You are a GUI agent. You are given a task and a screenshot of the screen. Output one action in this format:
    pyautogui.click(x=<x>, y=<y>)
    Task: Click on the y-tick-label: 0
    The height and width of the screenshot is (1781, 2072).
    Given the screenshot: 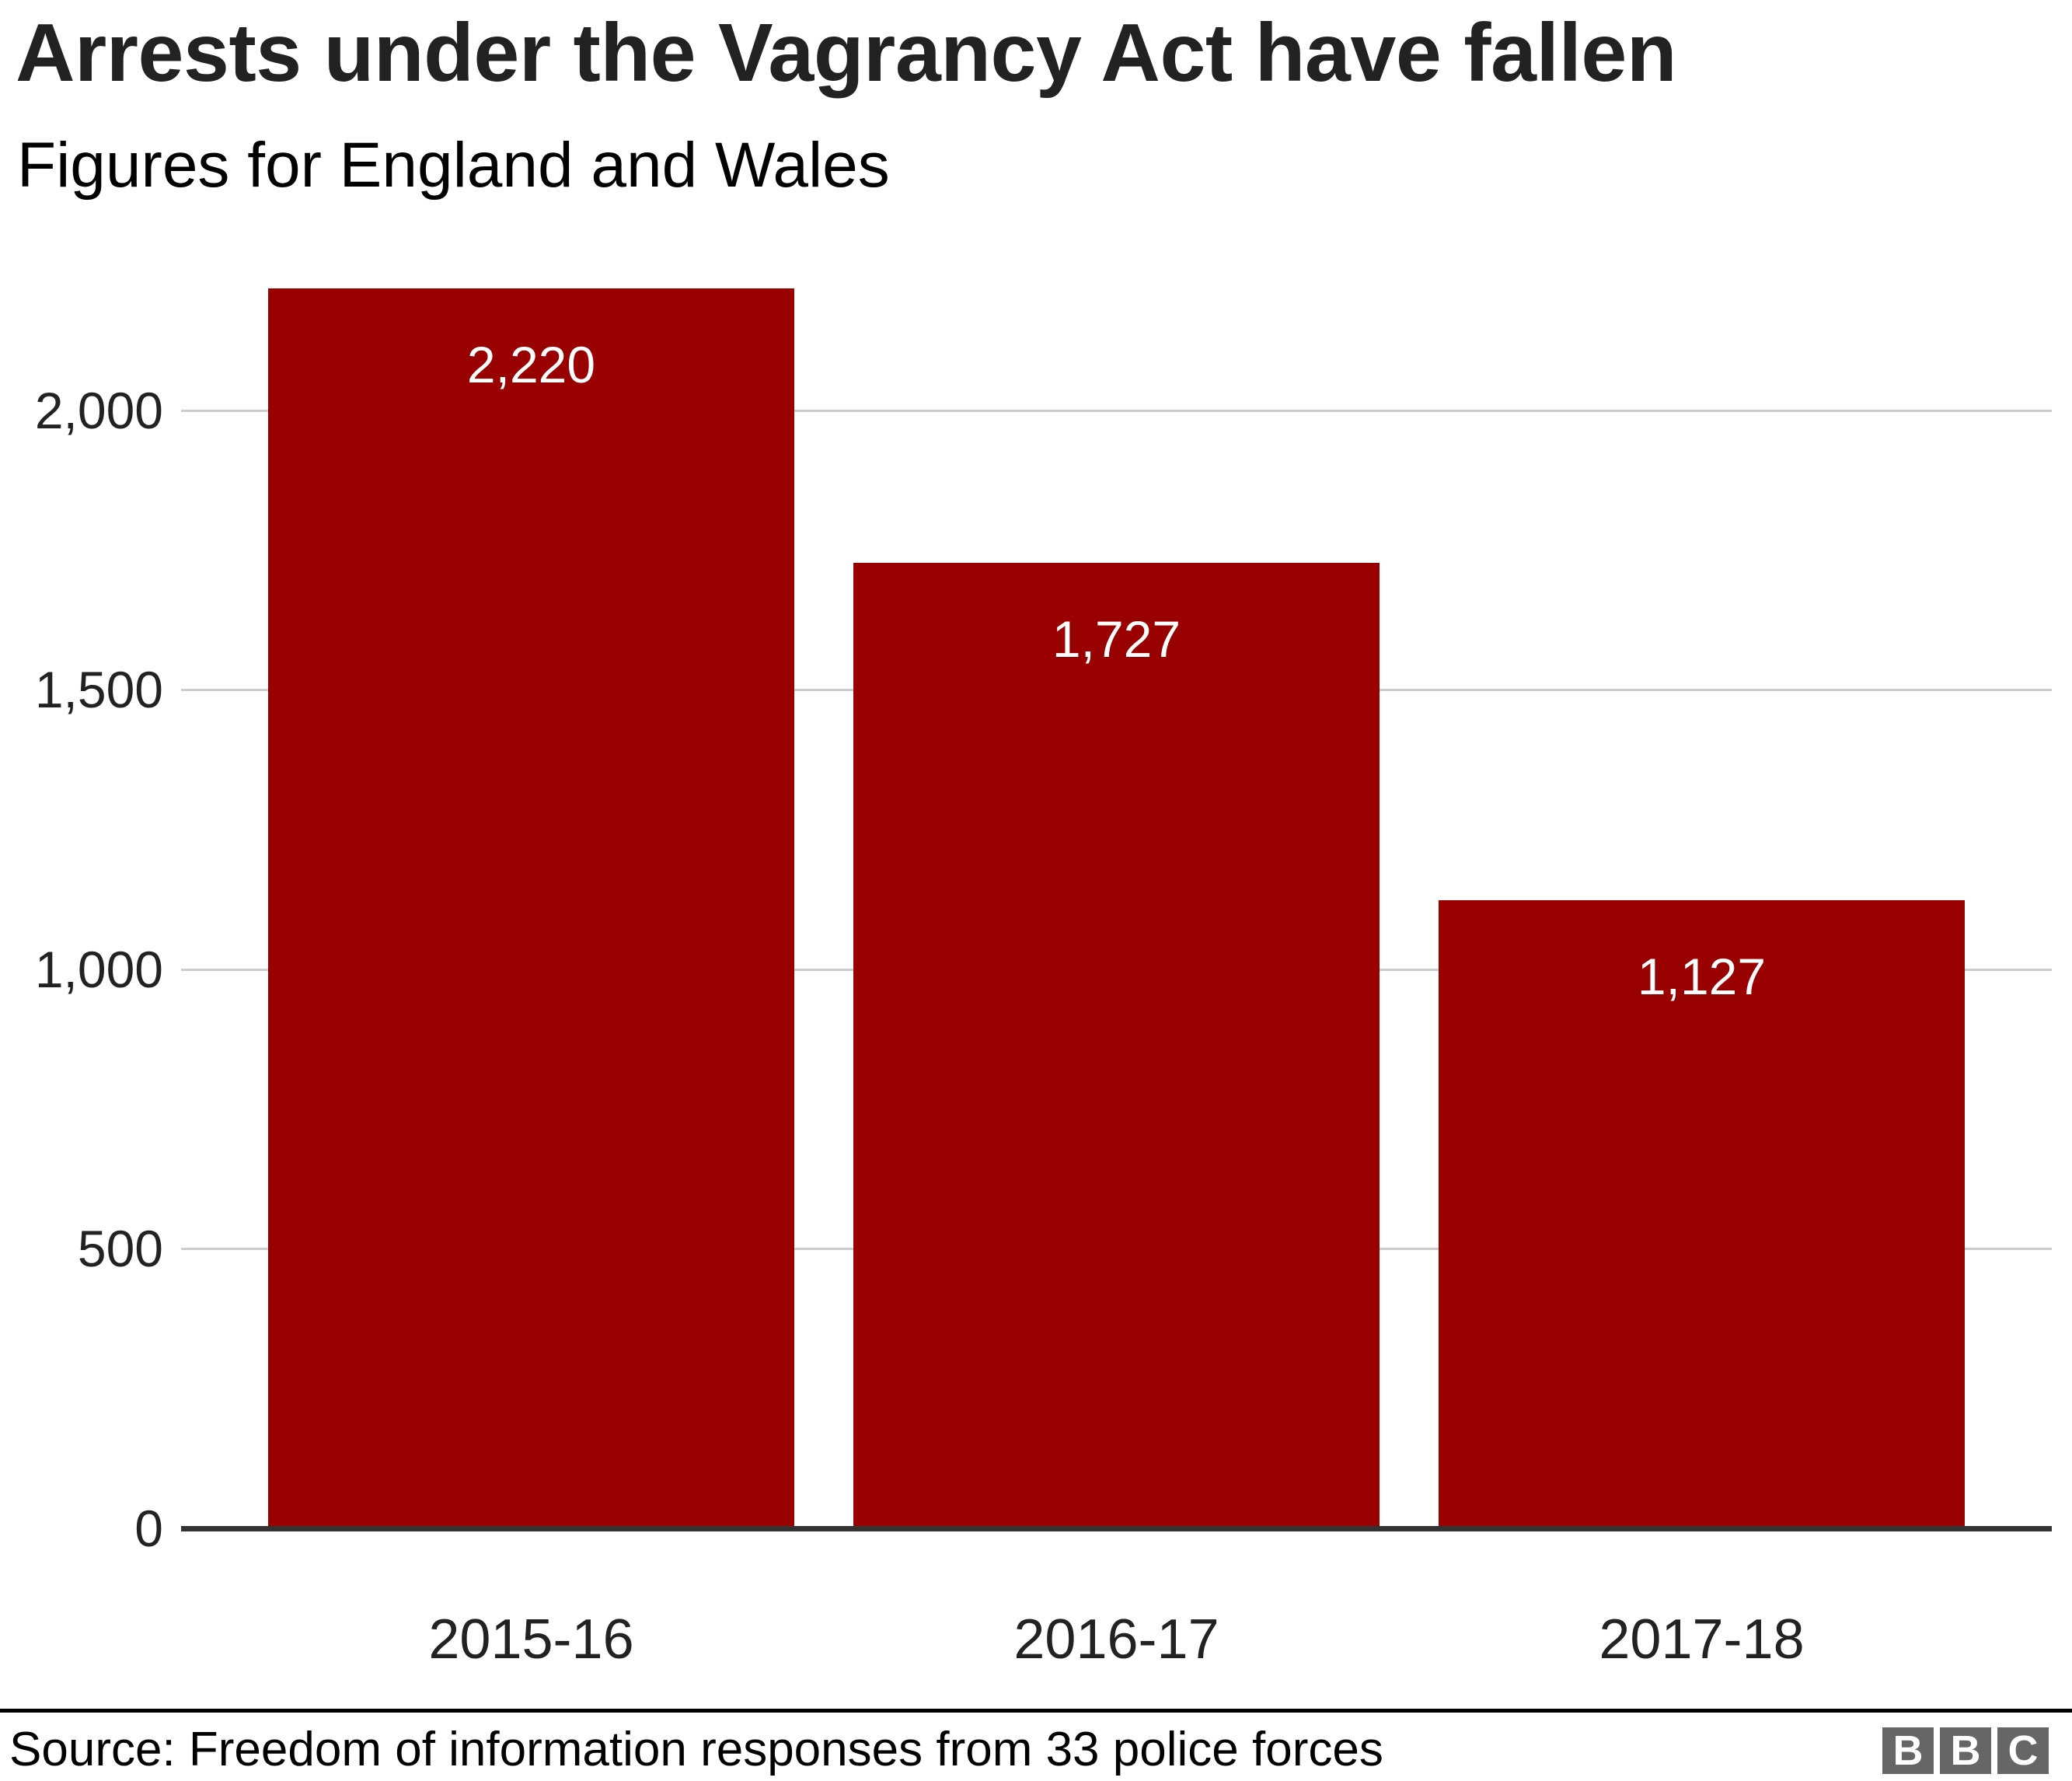 What is the action you would take?
    pyautogui.click(x=148, y=1528)
    